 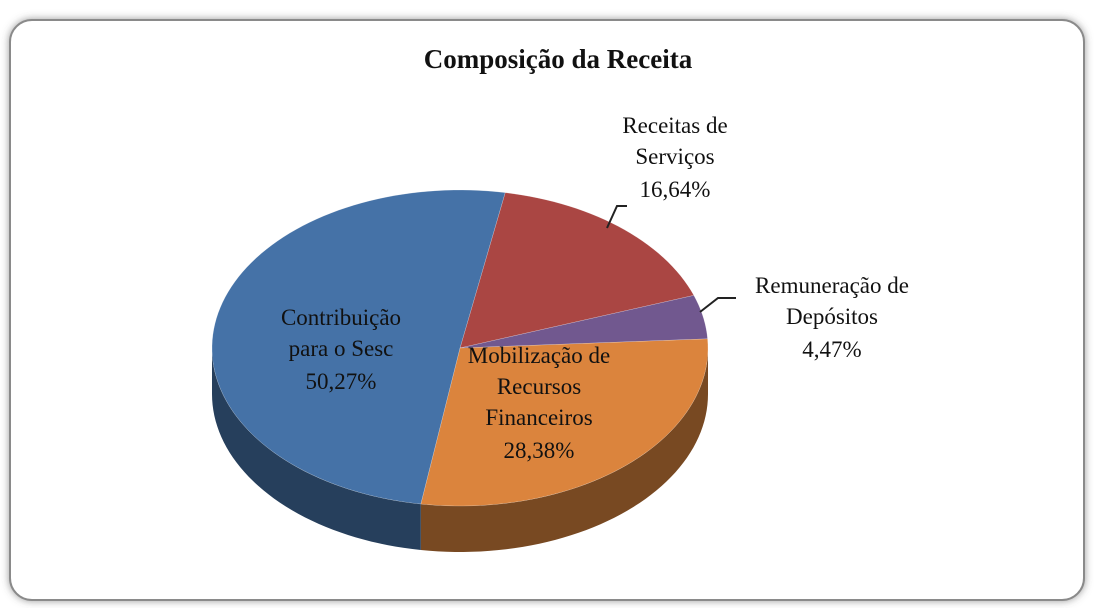 What do you see at coordinates (832, 301) in the screenshot?
I see `slice-label: Remuneração de Depósitos` at bounding box center [832, 301].